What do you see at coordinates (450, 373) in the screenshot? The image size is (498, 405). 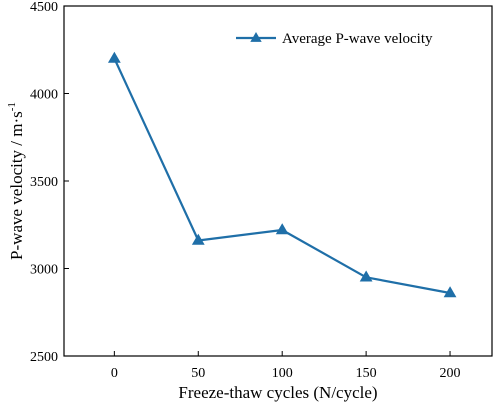 I see `x-tick-label: 200` at bounding box center [450, 373].